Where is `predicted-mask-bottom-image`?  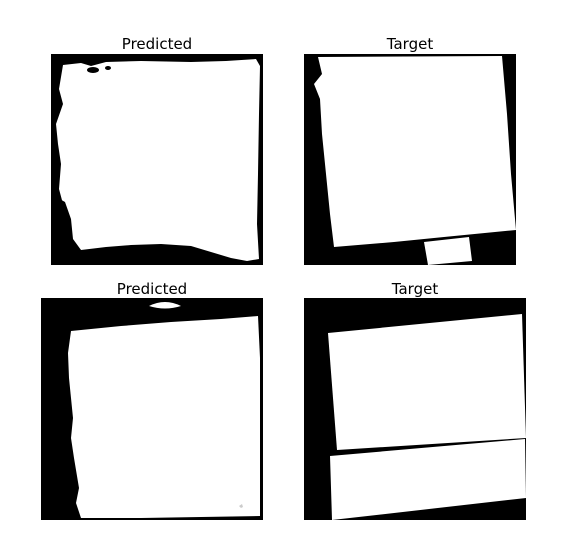
predicted-mask-bottom-image is located at coordinates (164, 410).